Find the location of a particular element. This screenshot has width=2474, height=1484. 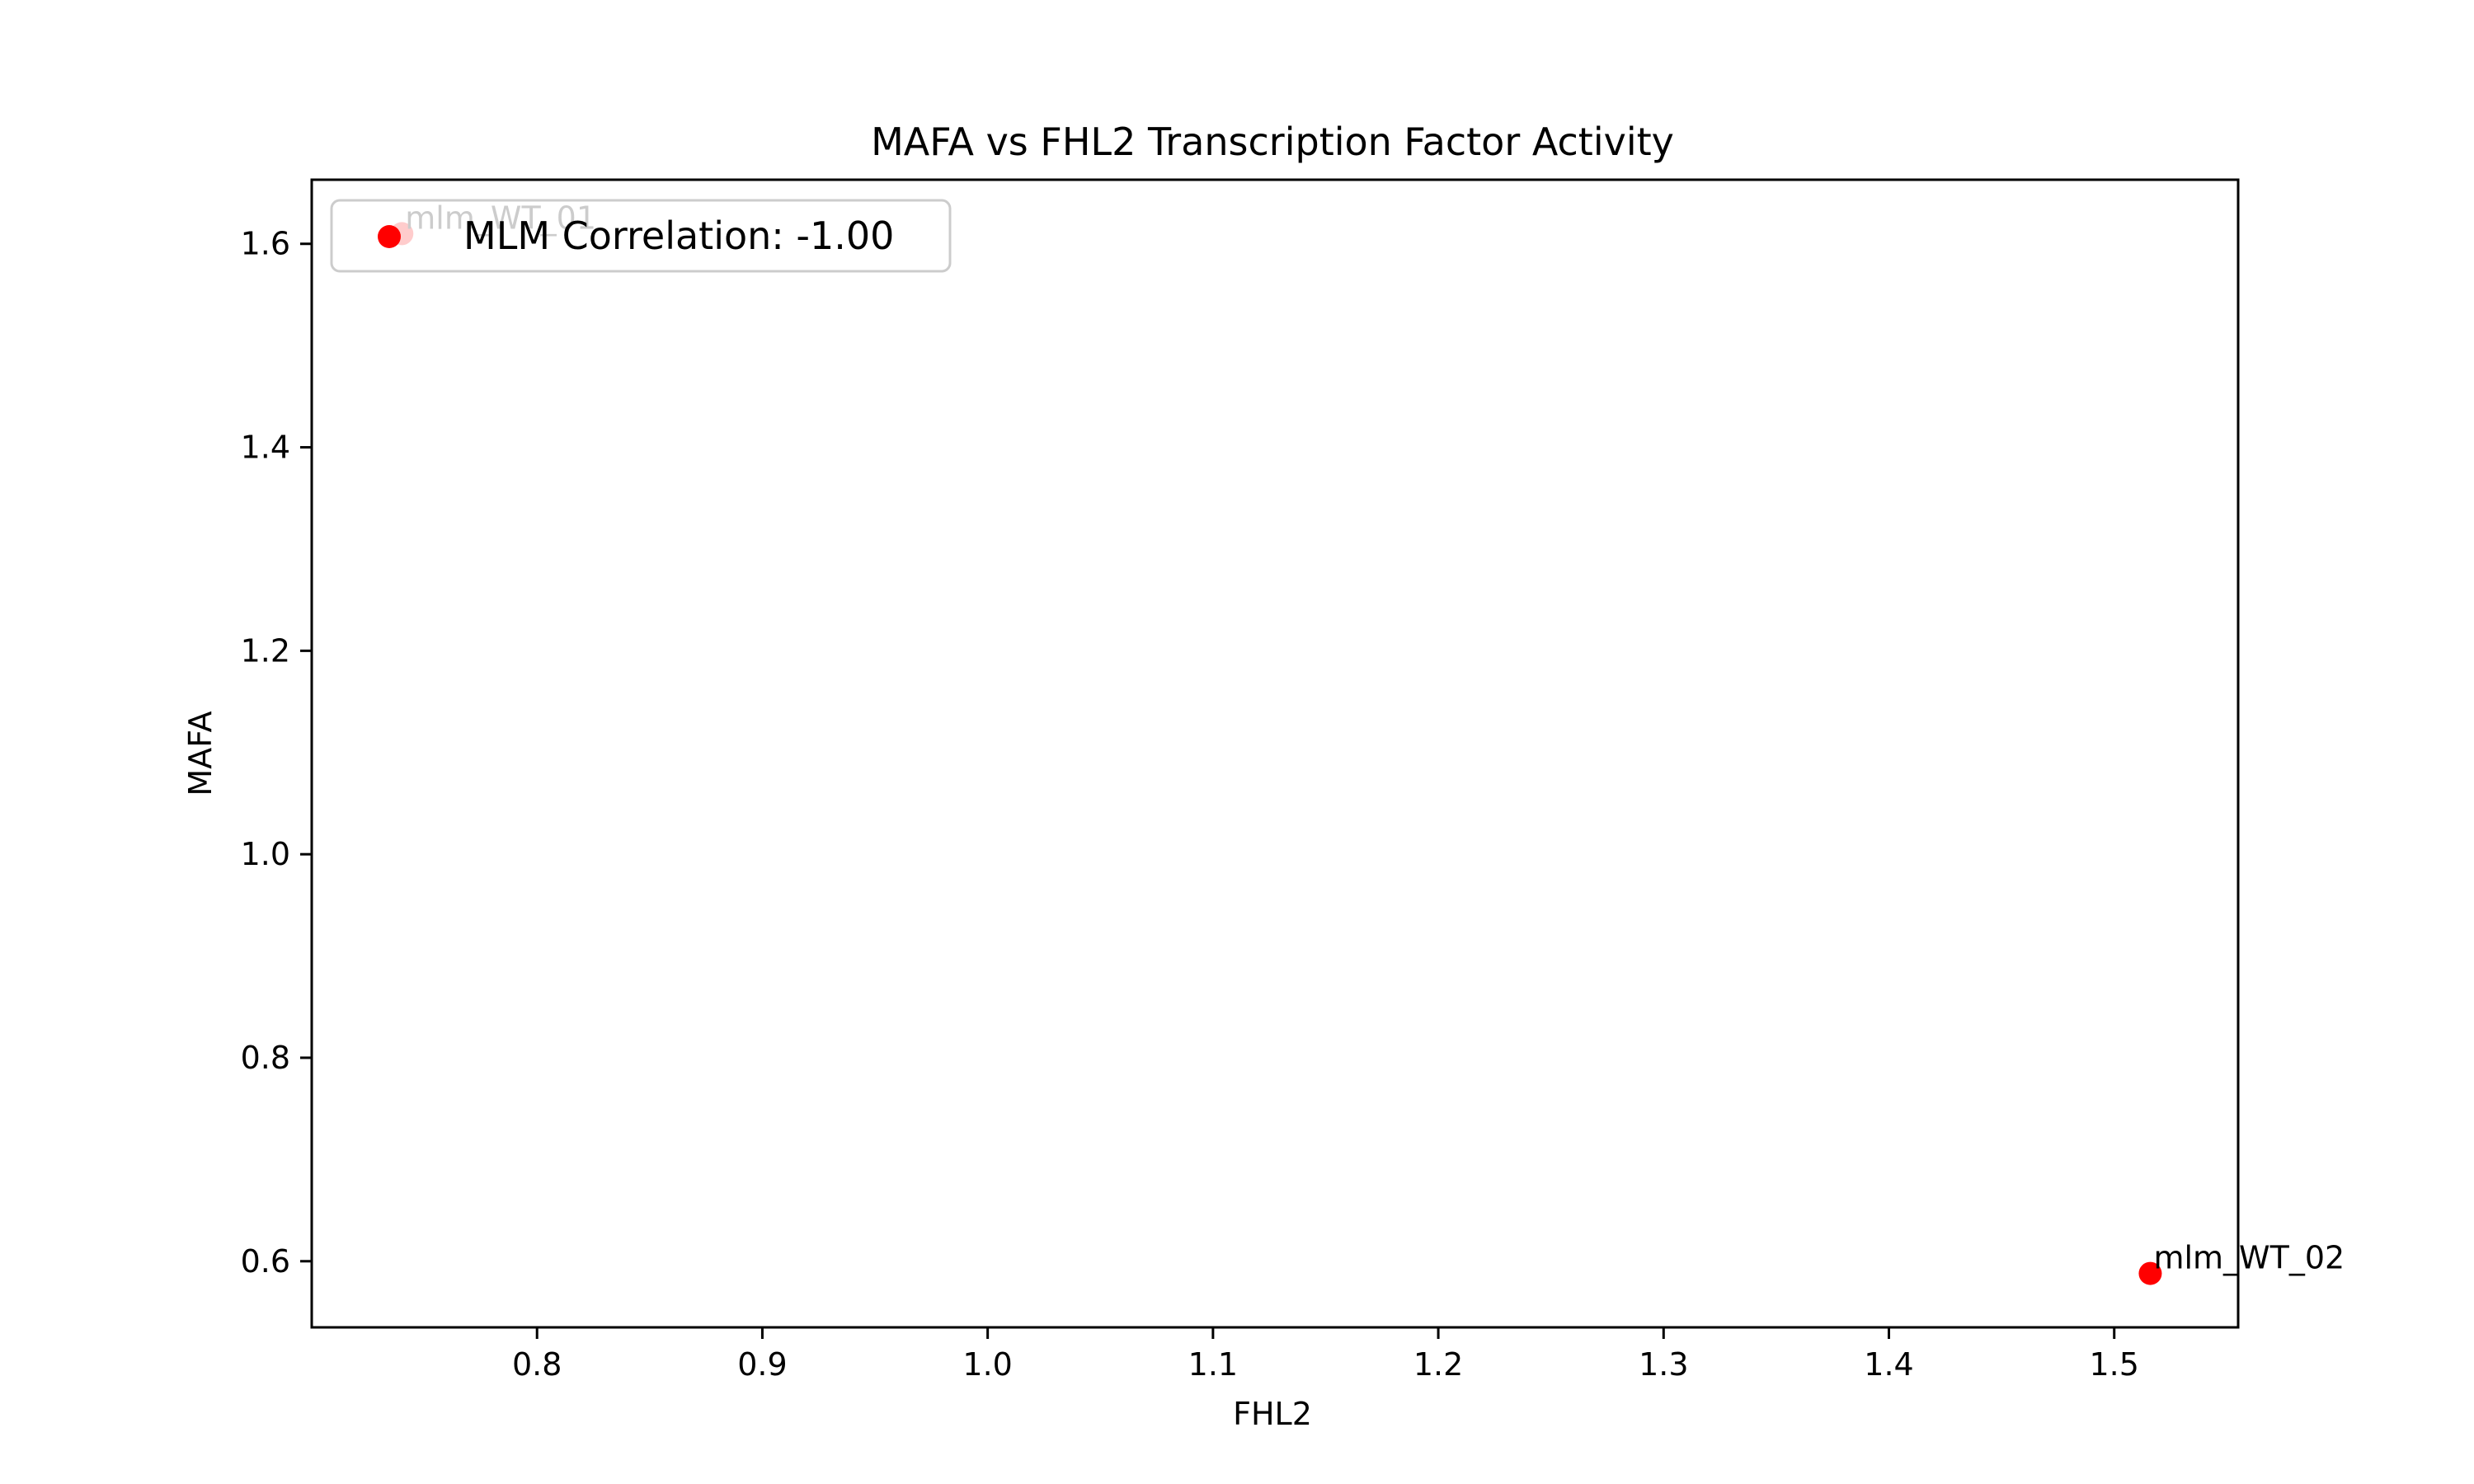

data-point is located at coordinates (2150, 1273).